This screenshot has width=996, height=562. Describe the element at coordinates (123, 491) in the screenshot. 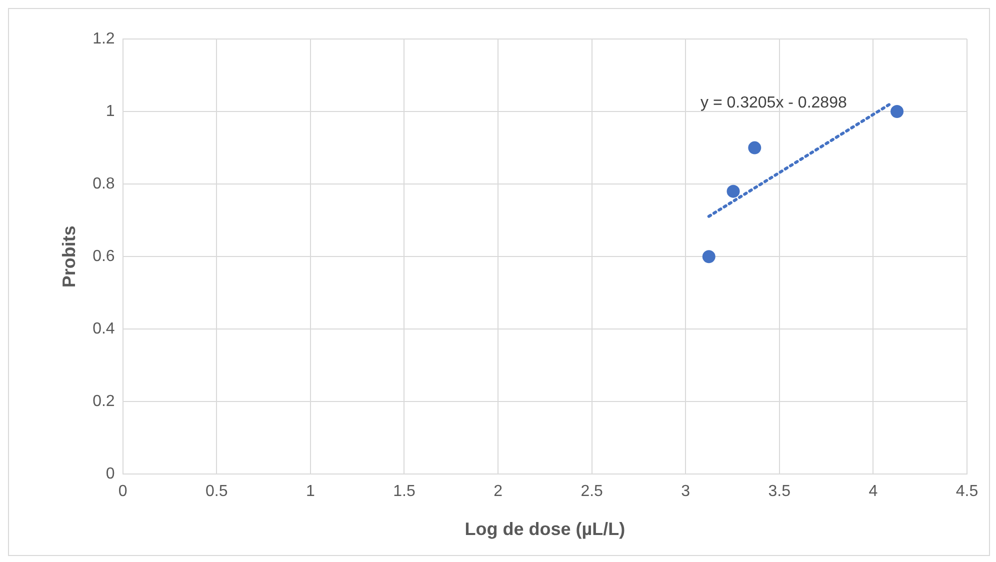

I see `x-tick-label: 0` at that location.